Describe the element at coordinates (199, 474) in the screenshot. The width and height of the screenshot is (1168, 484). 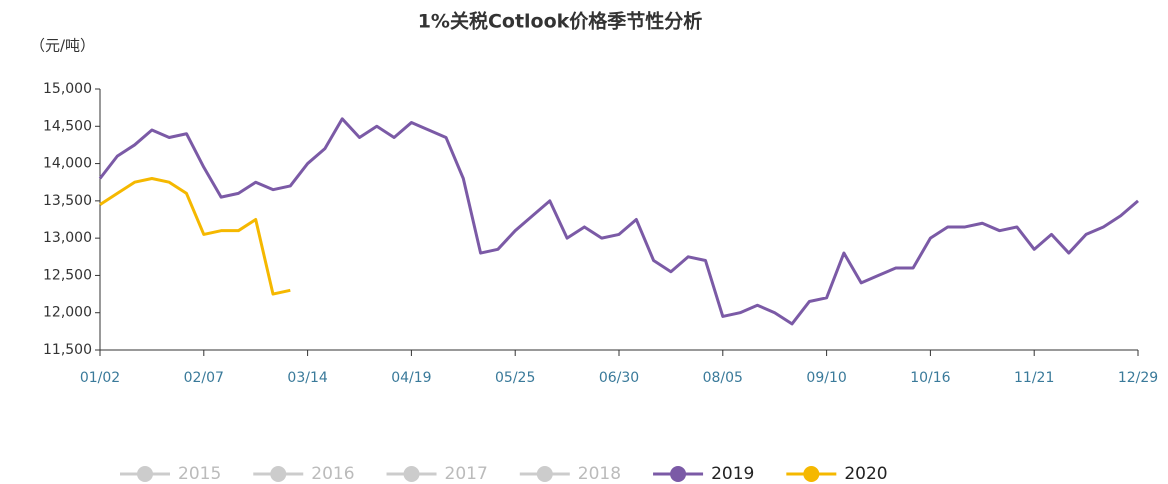
I see `legend-label: 2015` at that location.